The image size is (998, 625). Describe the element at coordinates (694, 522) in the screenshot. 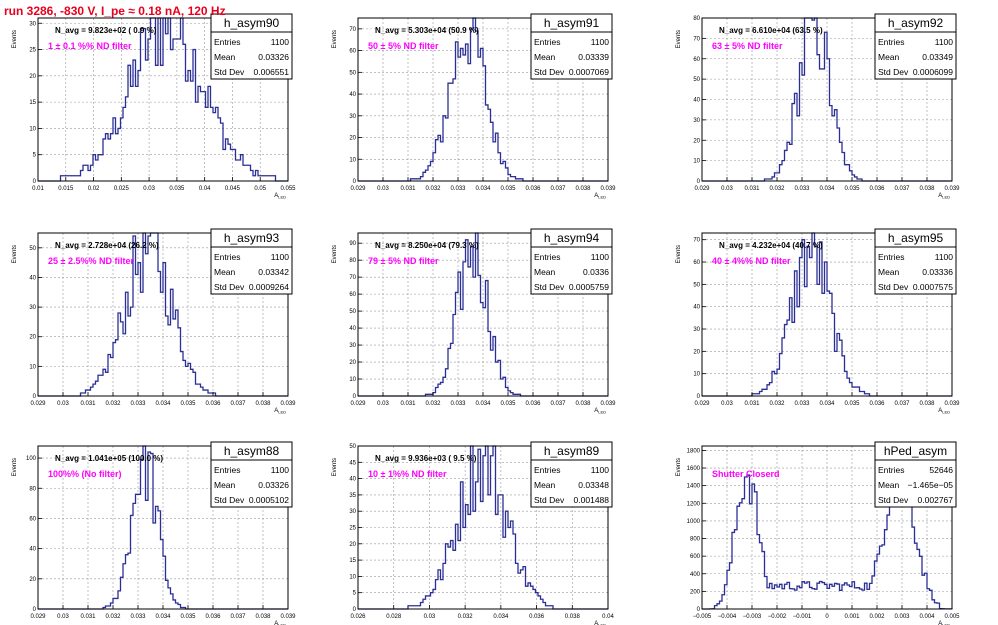

I see `y-tick-label: 1000` at that location.